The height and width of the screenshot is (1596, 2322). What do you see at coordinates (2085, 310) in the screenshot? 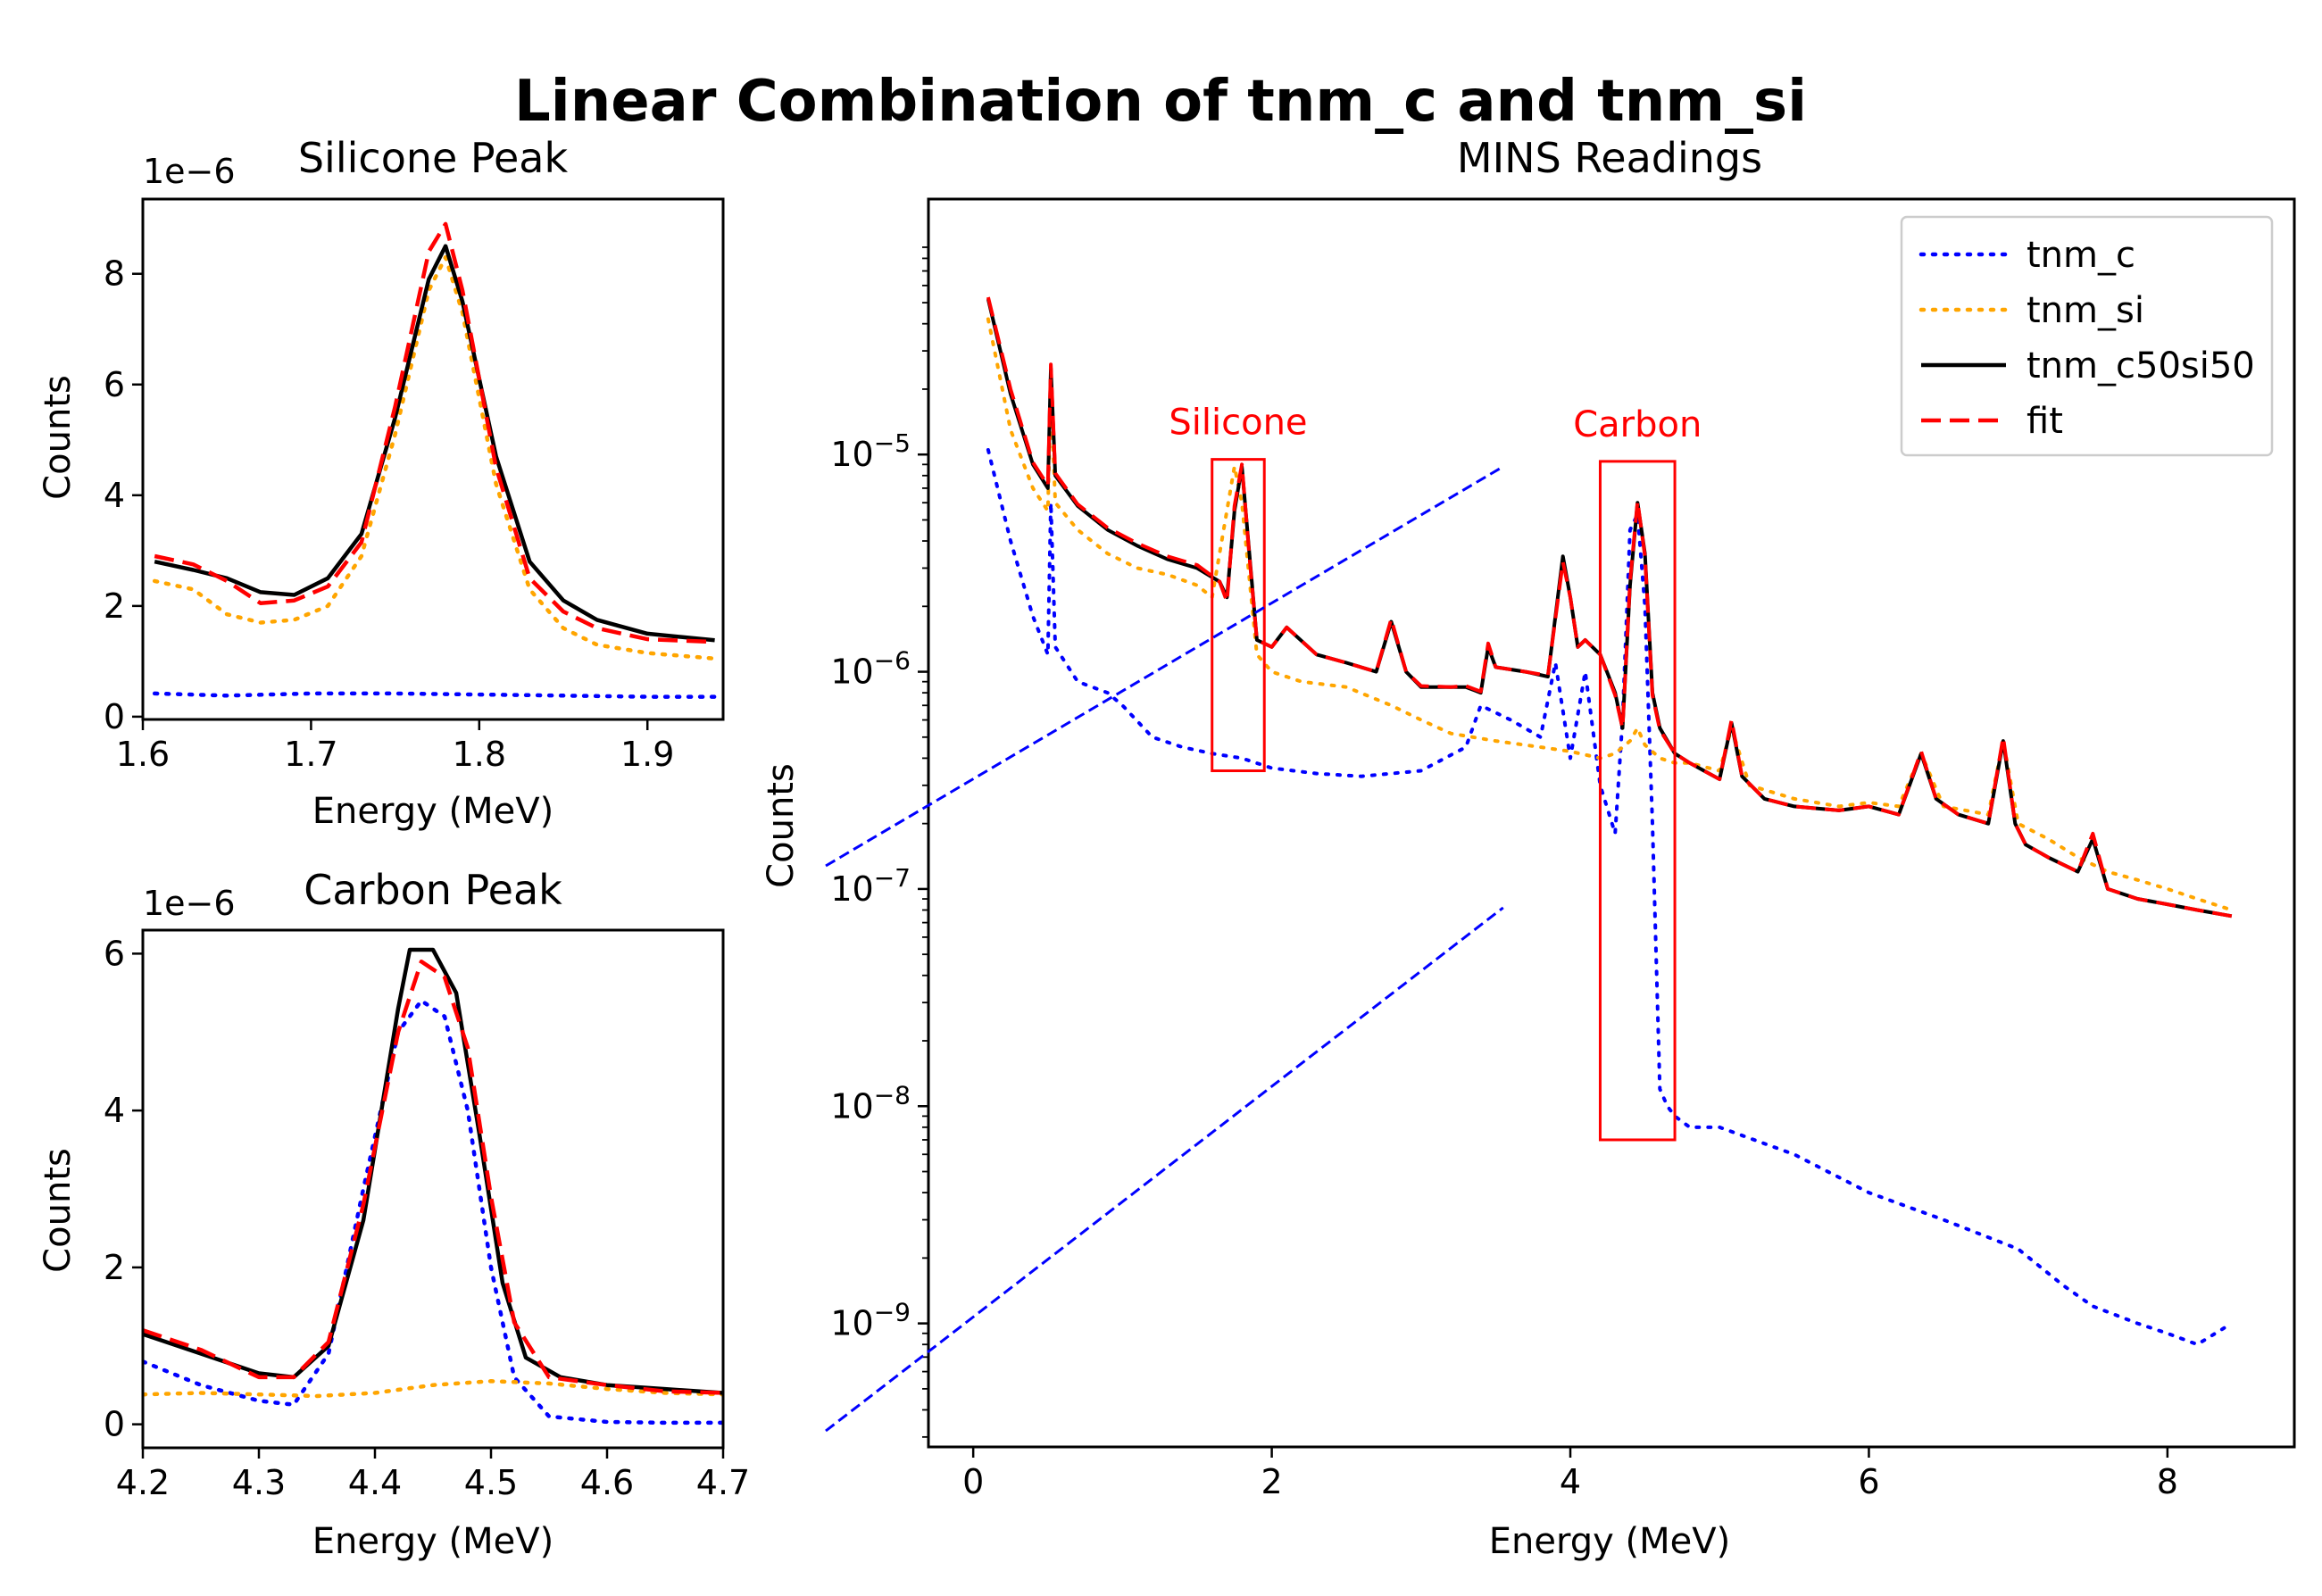
I see `legend-label: tnm_si` at bounding box center [2085, 310].